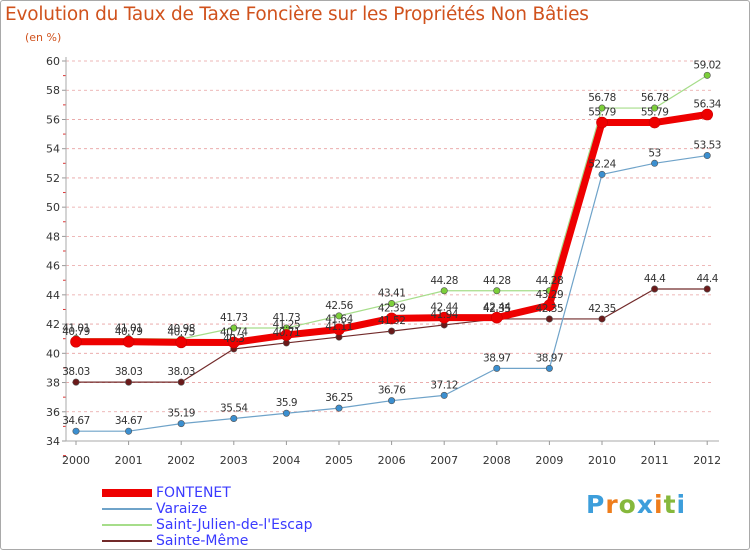  Describe the element at coordinates (53, 383) in the screenshot. I see `y-tick-label: 38` at that location.